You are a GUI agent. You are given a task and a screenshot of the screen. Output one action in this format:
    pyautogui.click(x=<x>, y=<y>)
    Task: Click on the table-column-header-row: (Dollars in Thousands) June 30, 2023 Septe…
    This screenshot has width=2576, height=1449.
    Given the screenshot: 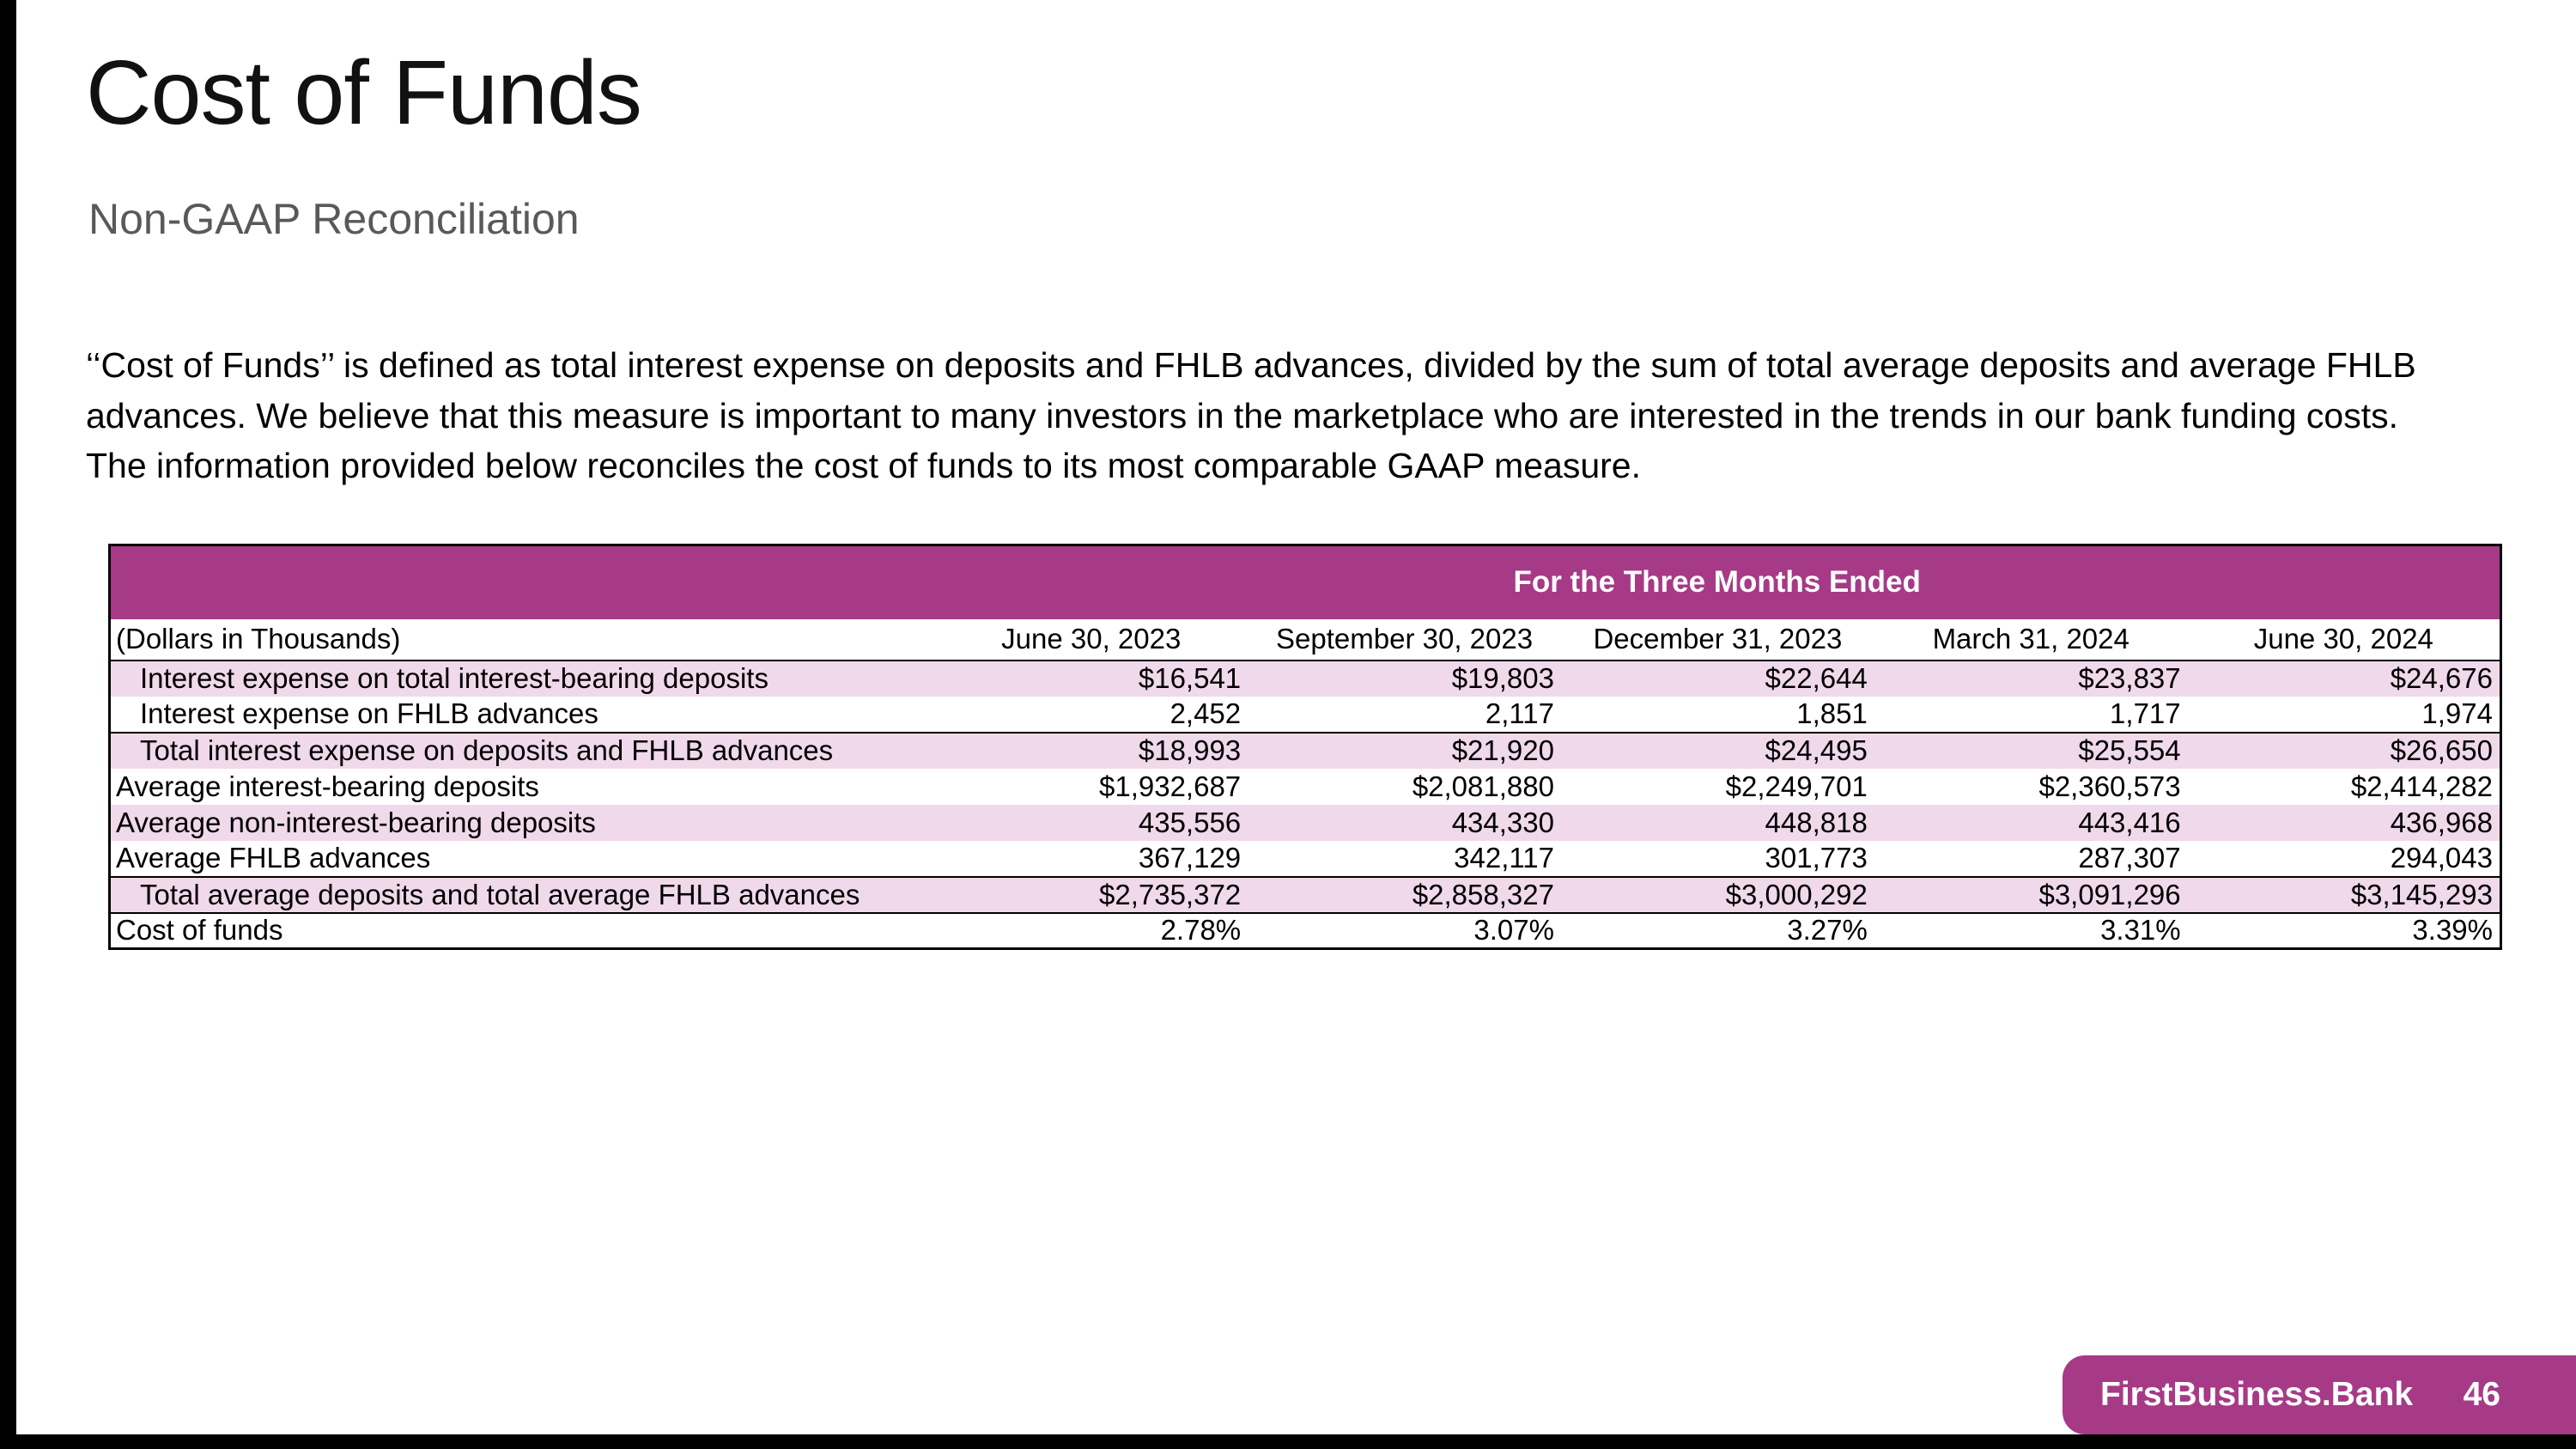 What is the action you would take?
    pyautogui.click(x=1305, y=639)
    